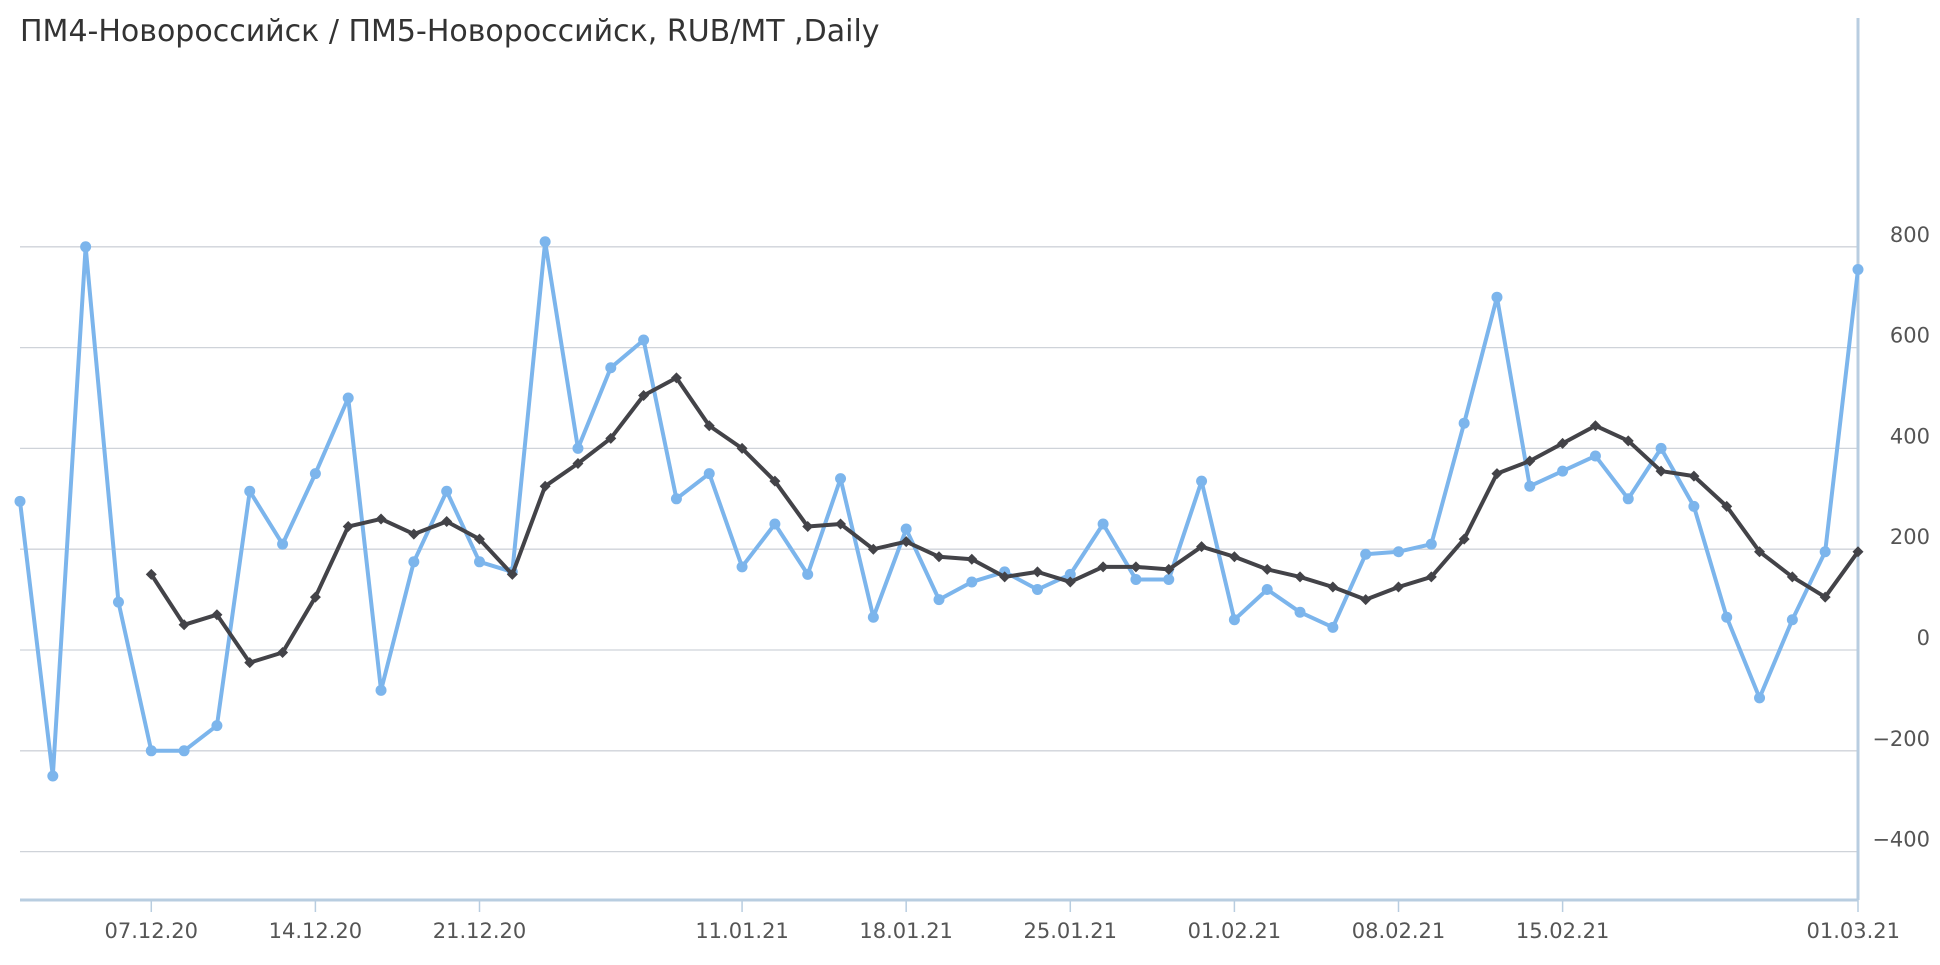 Image resolution: width=1940 pixels, height=965 pixels. Describe the element at coordinates (1923, 638) in the screenshot. I see `y-tick-label: 0` at that location.